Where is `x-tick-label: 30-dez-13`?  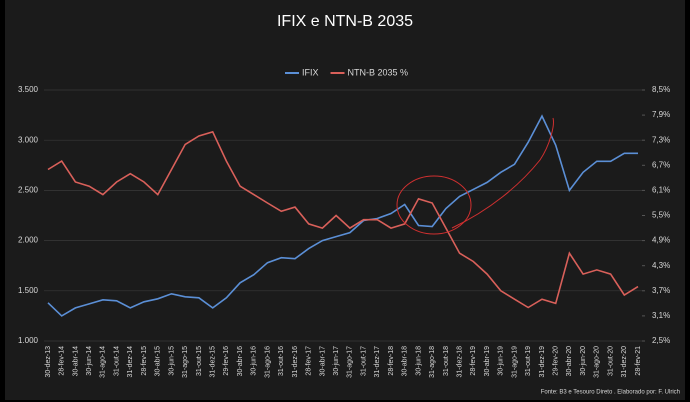 x-tick-label: 30-dez-13 is located at coordinates (48, 362).